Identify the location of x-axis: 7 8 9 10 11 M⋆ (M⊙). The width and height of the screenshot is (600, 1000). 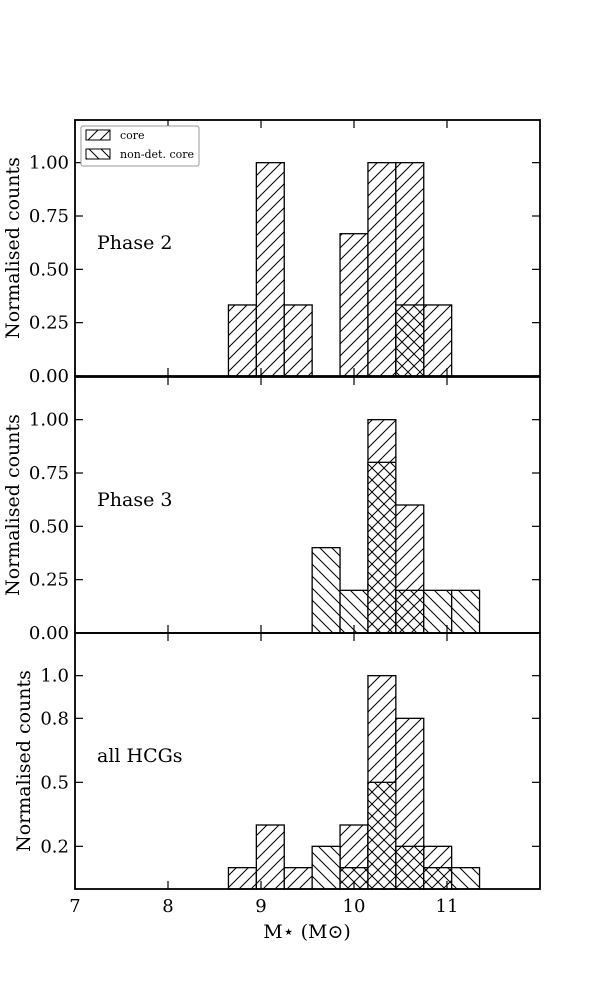
(263, 919).